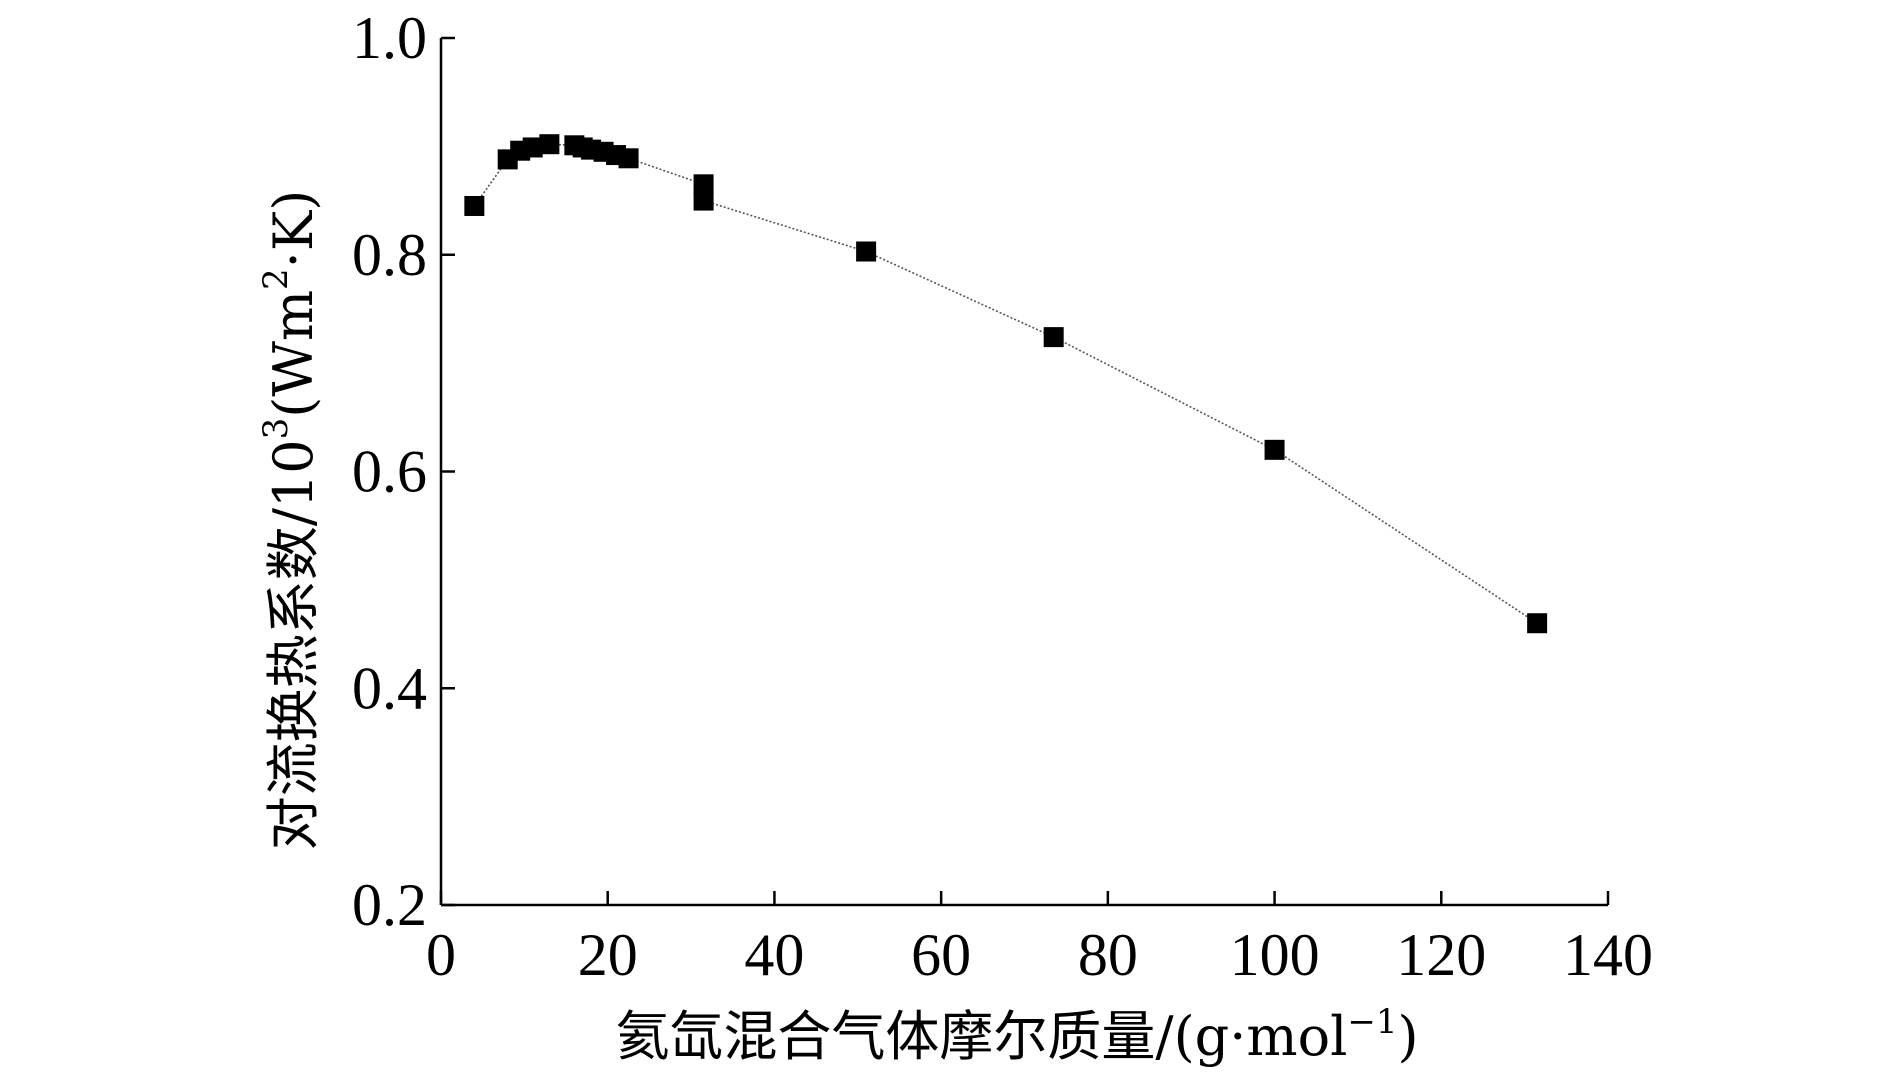  Describe the element at coordinates (608, 955) in the screenshot. I see `x-tick-label: 20` at that location.